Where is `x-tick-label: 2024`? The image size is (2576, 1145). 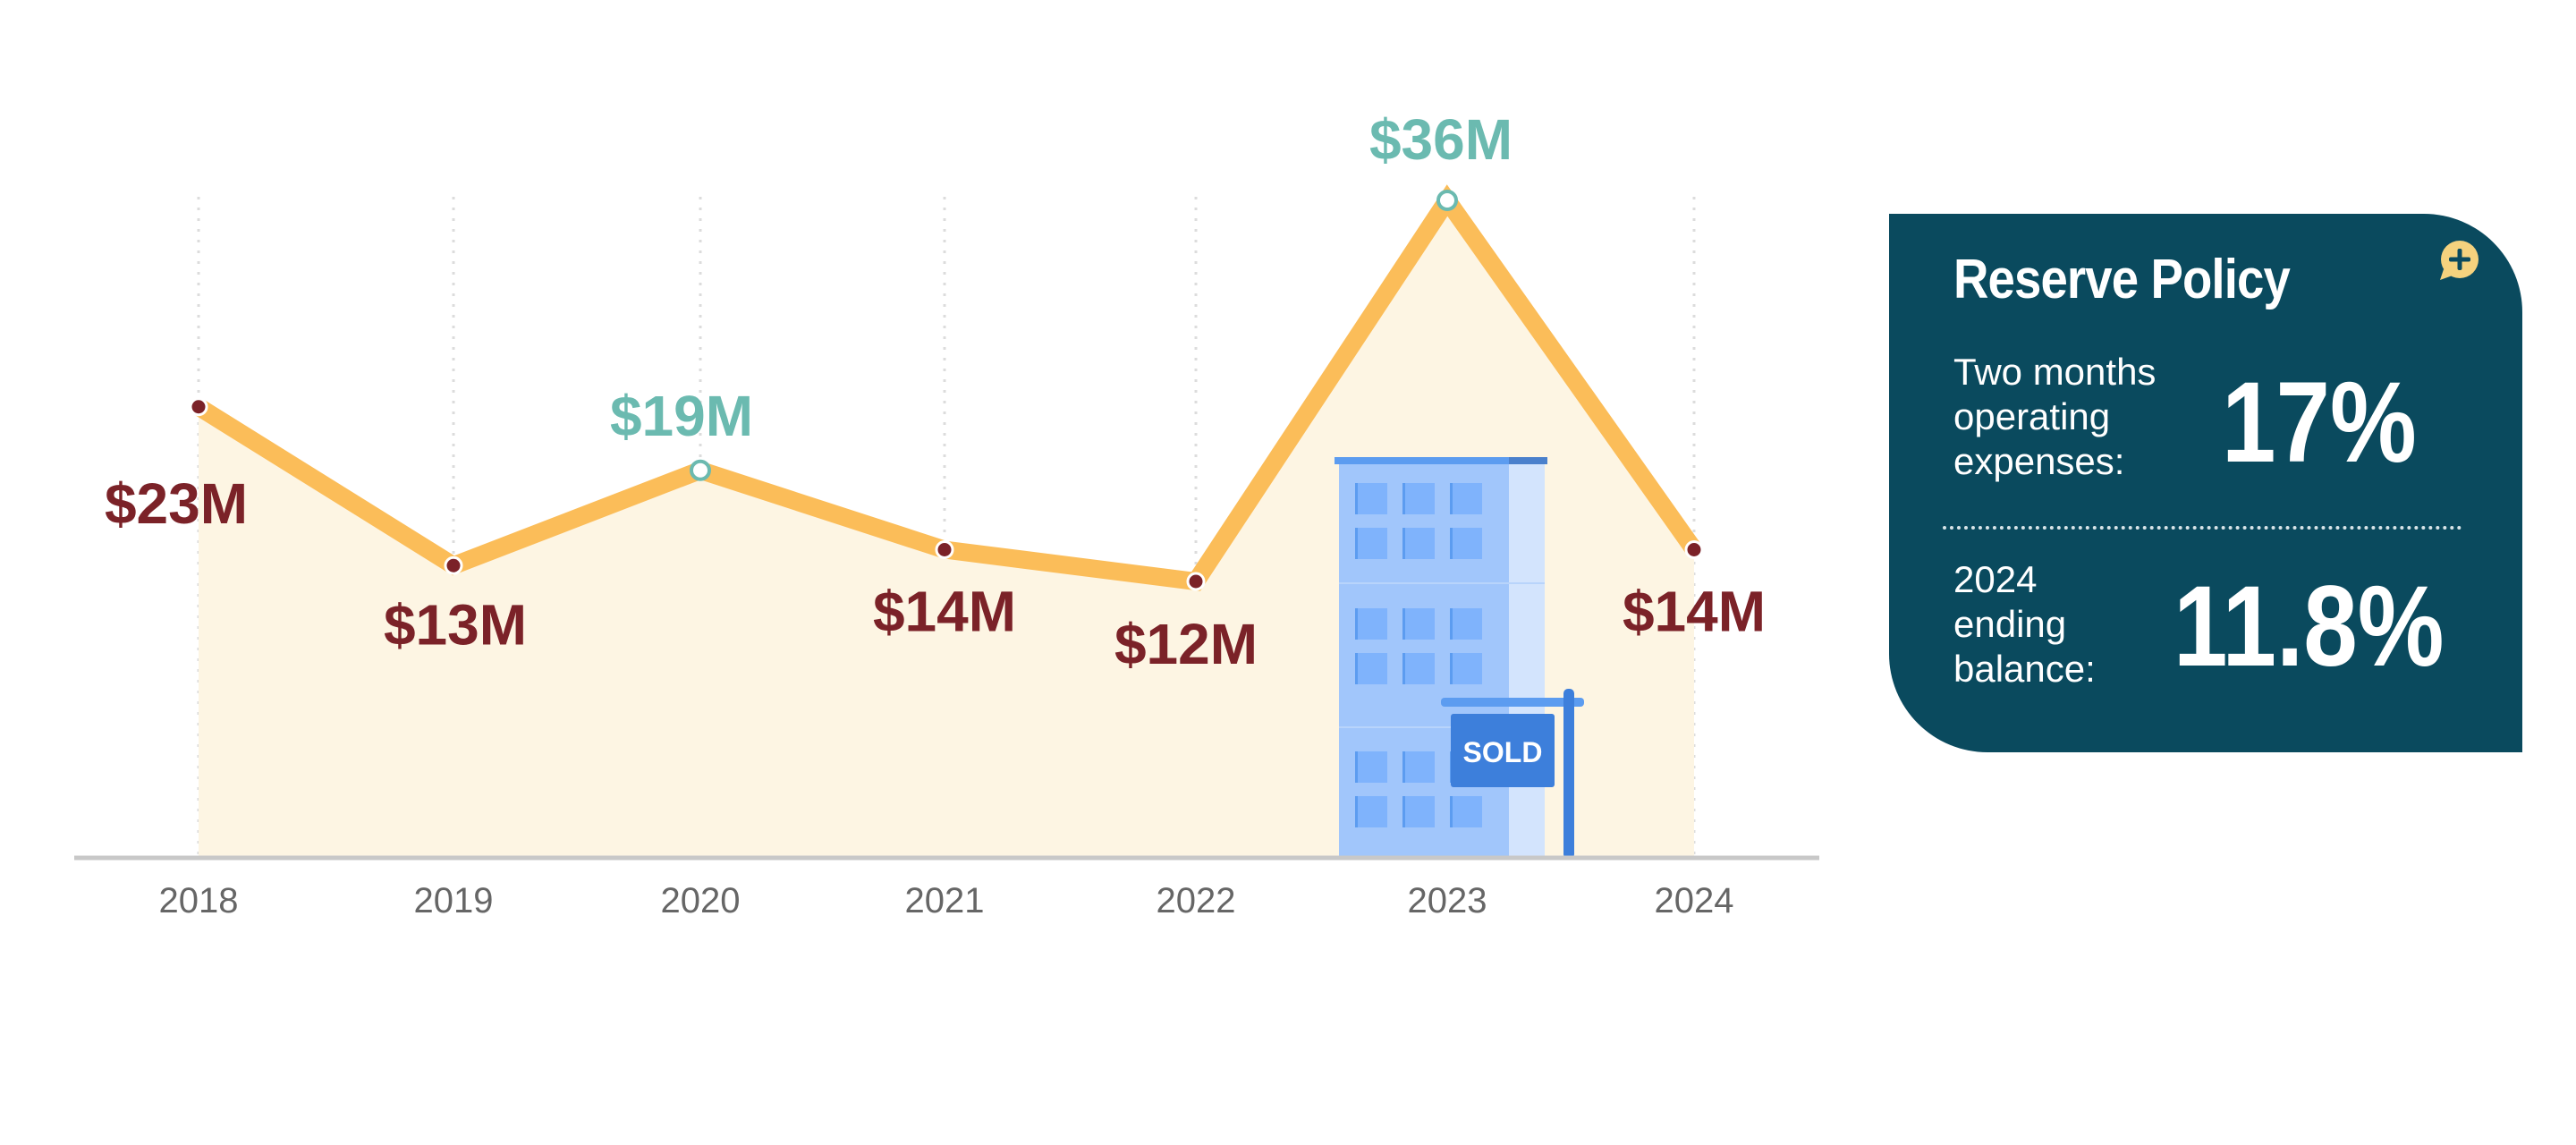 x-tick-label: 2024 is located at coordinates (1694, 900).